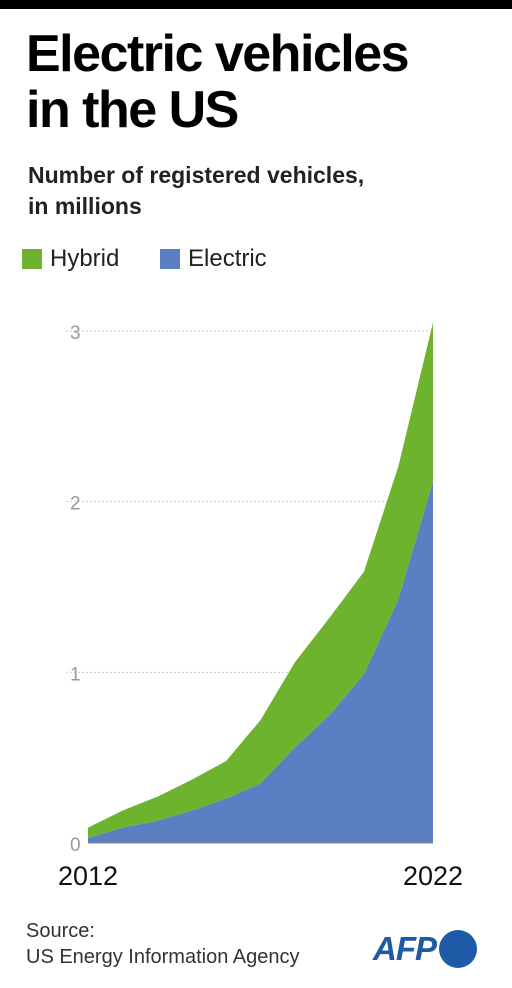 Image resolution: width=512 pixels, height=988 pixels. I want to click on legend-item-electric: Electric, so click(213, 259).